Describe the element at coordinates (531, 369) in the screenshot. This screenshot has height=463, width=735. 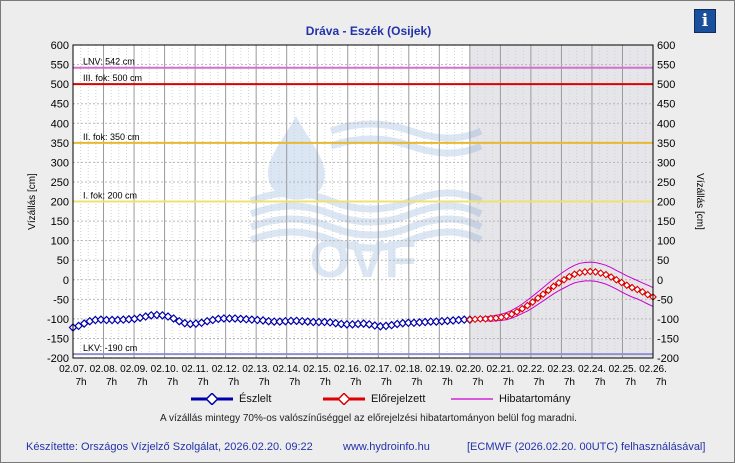
I see `x-tick-label-date: 02.22.` at that location.